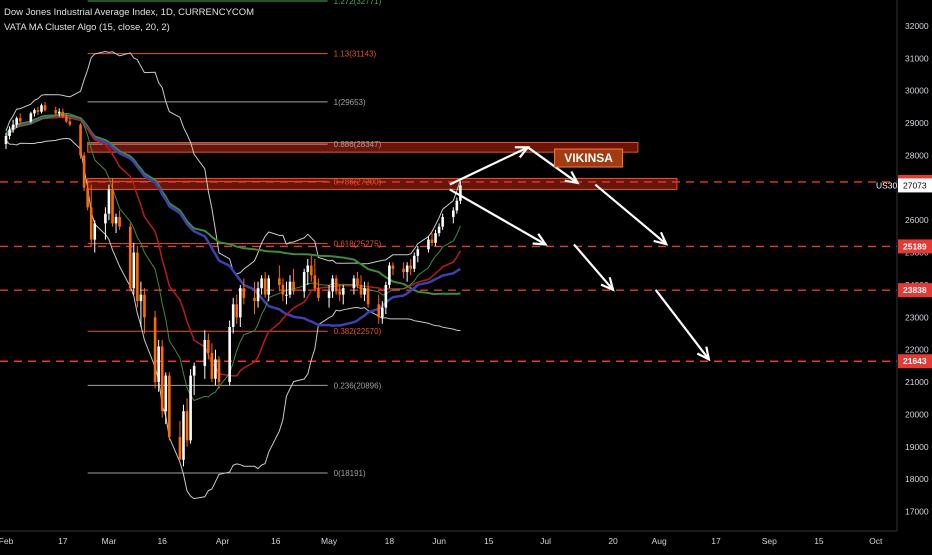 The image size is (932, 555). What do you see at coordinates (769, 541) in the screenshot?
I see `time-tick-label: Sep` at bounding box center [769, 541].